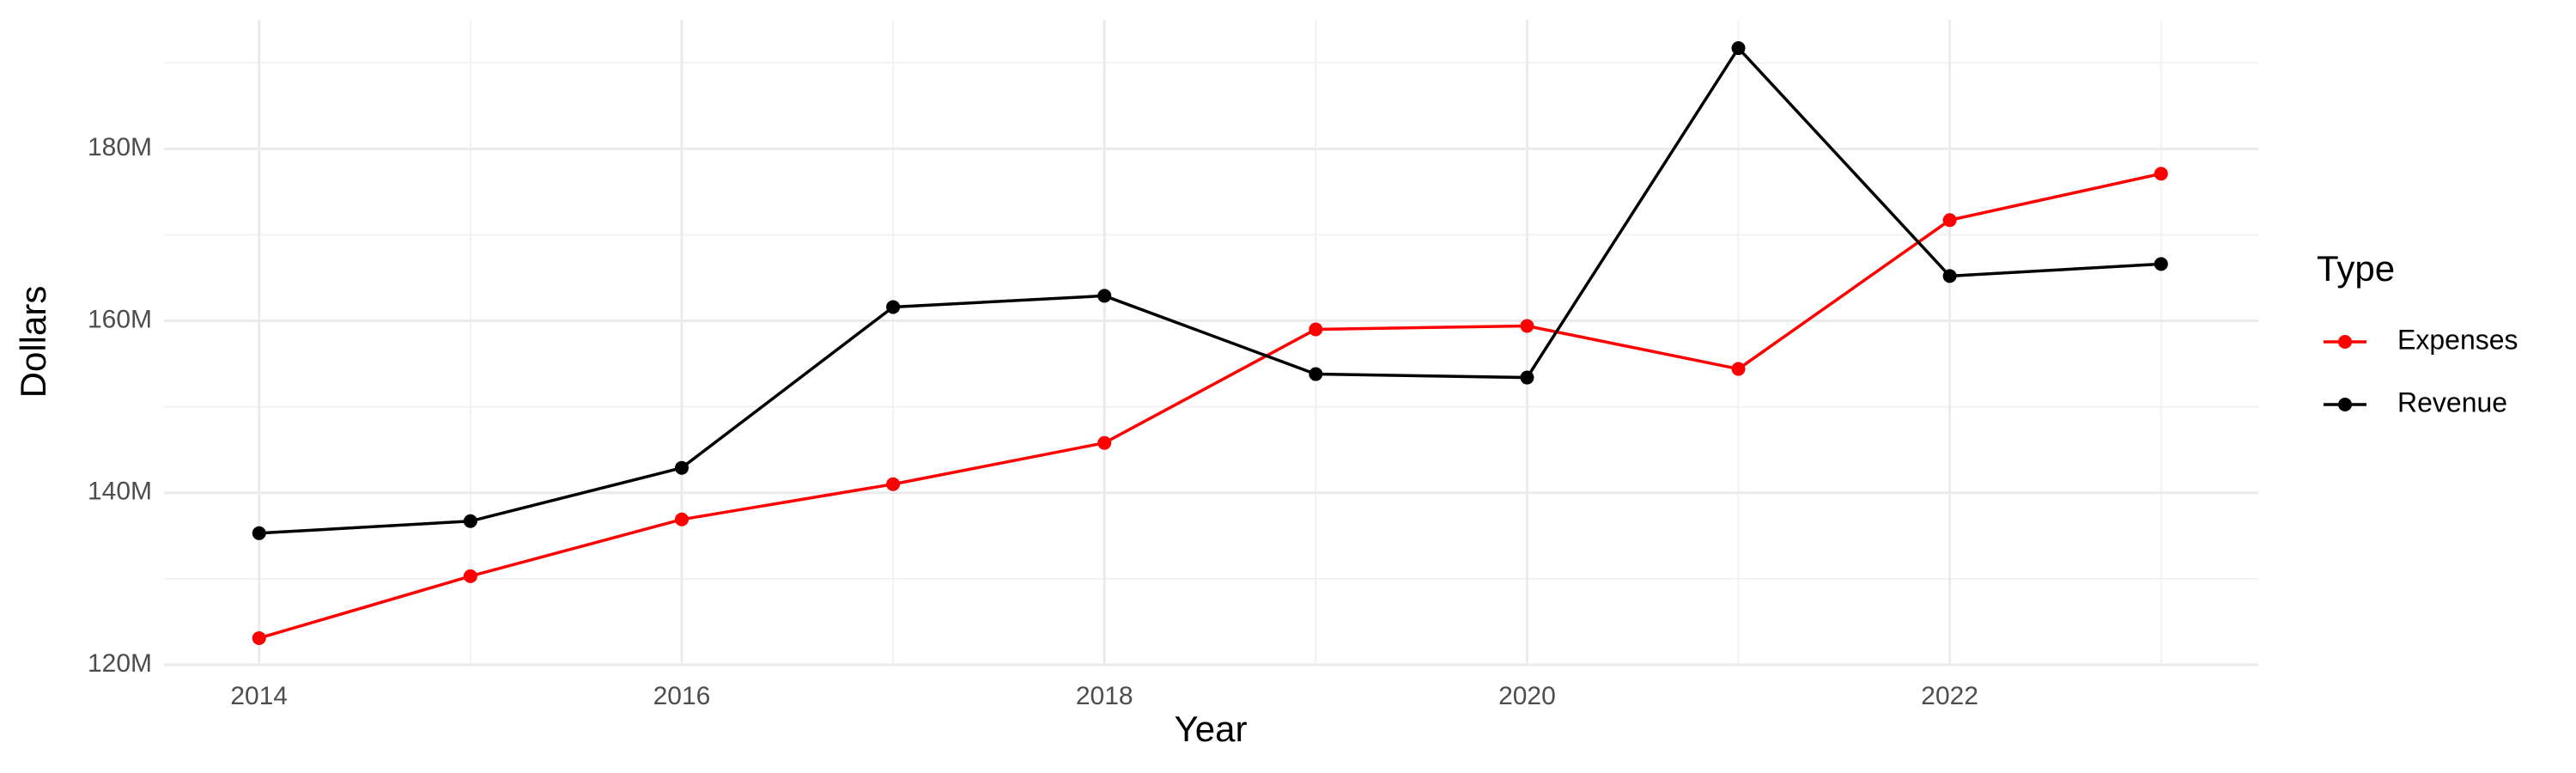  What do you see at coordinates (120, 319) in the screenshot?
I see `y-tick-label: 160M` at bounding box center [120, 319].